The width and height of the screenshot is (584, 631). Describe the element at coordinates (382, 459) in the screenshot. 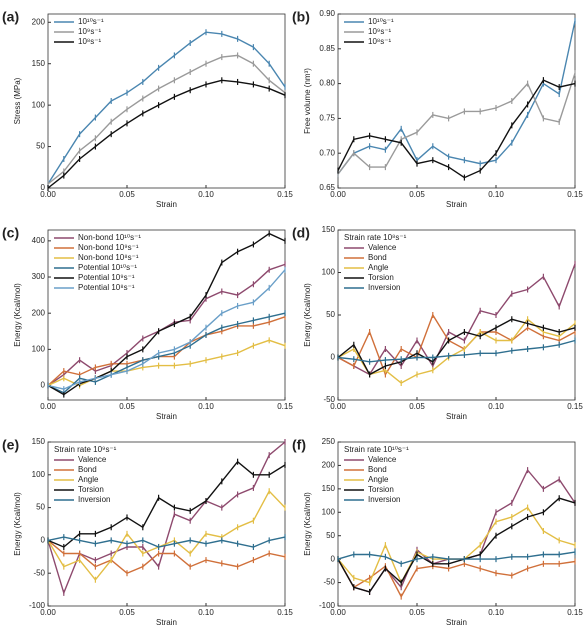

I see `legend-label: Valence` at that location.